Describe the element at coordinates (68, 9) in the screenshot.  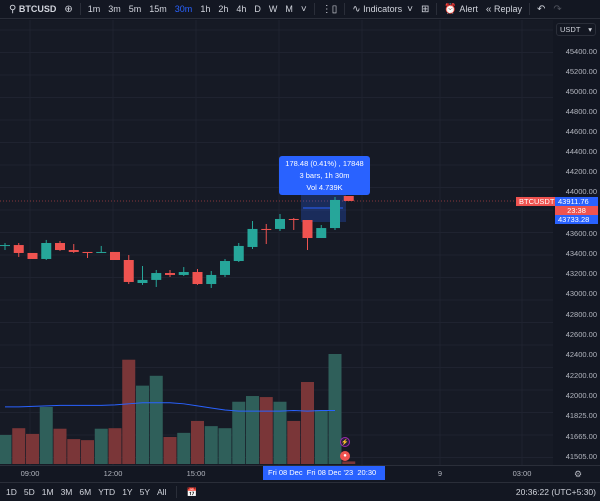
I see `compare-symbol-button: ⊕` at that location.